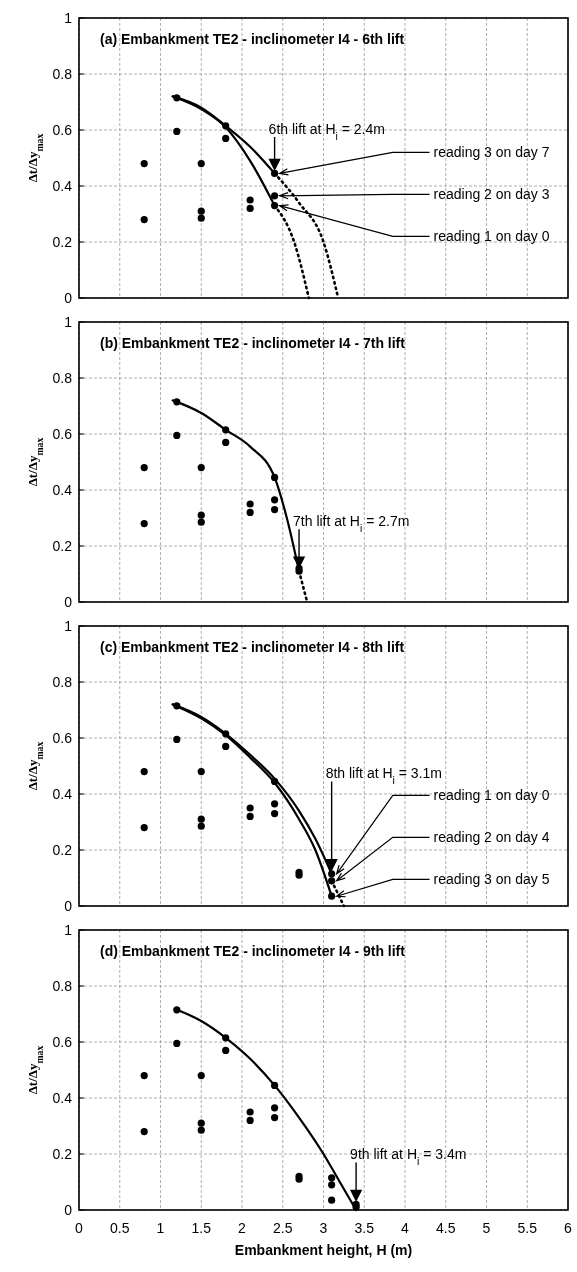 This screenshot has height=1272, width=577. I want to click on x-tick-label: 2, so click(242, 1228).